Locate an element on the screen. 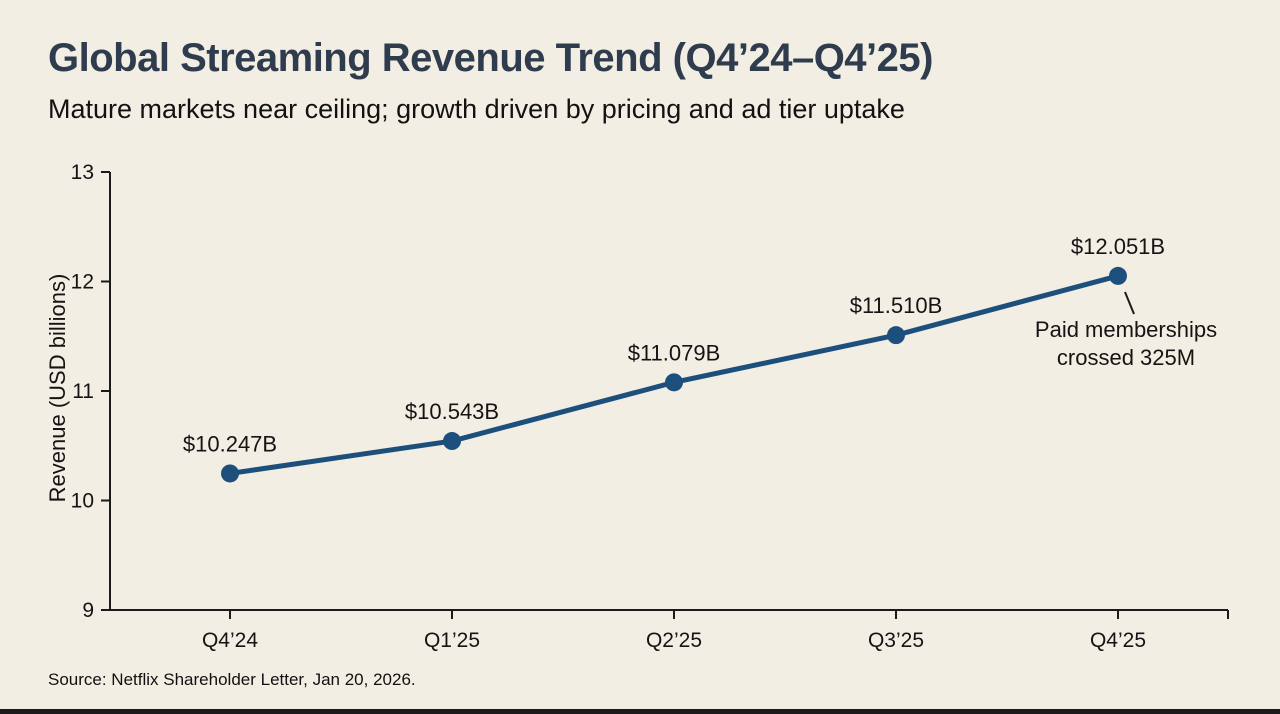 This screenshot has width=1280, height=714. data-point-label: $11.510B is located at coordinates (896, 305).